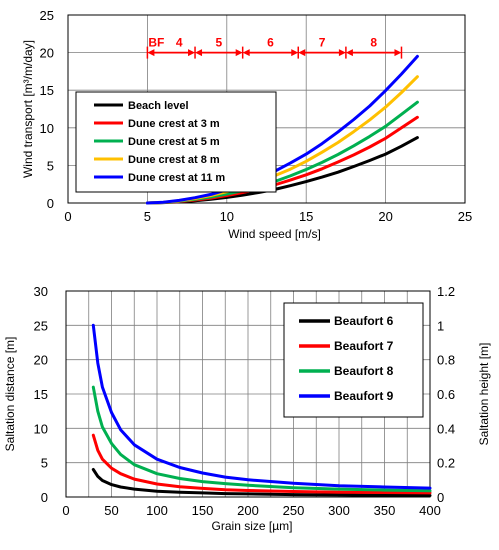 Image resolution: width=499 pixels, height=550 pixels. What do you see at coordinates (219, 43) in the screenshot?
I see `beaufort-number: 5` at bounding box center [219, 43].